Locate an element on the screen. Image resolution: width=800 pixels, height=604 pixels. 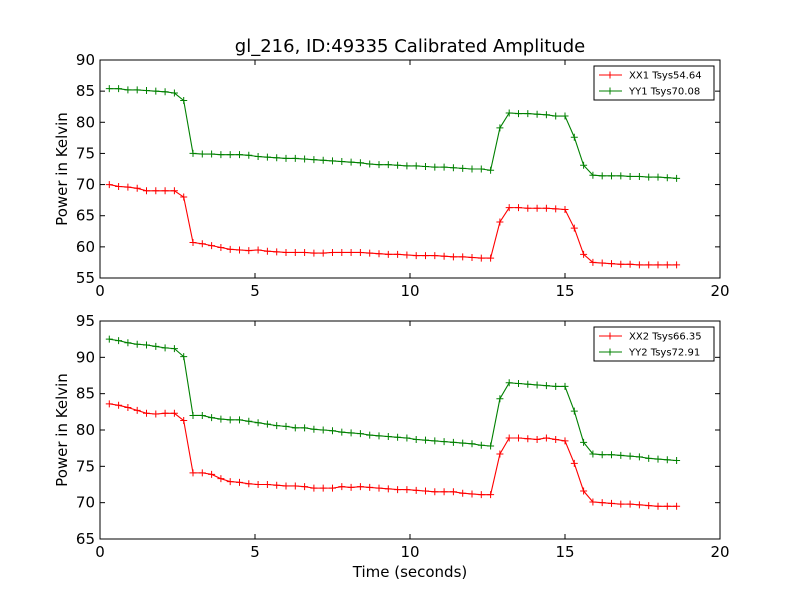
legend-label: YY1 Tsys70.08 is located at coordinates (664, 92).